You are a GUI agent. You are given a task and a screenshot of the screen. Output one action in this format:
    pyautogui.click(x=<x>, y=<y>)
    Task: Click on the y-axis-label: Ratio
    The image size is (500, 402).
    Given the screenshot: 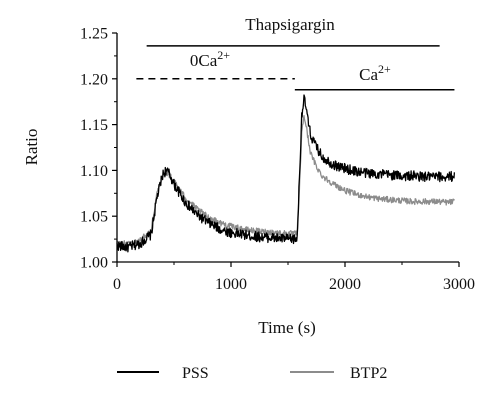 What is the action you would take?
    pyautogui.click(x=31, y=147)
    